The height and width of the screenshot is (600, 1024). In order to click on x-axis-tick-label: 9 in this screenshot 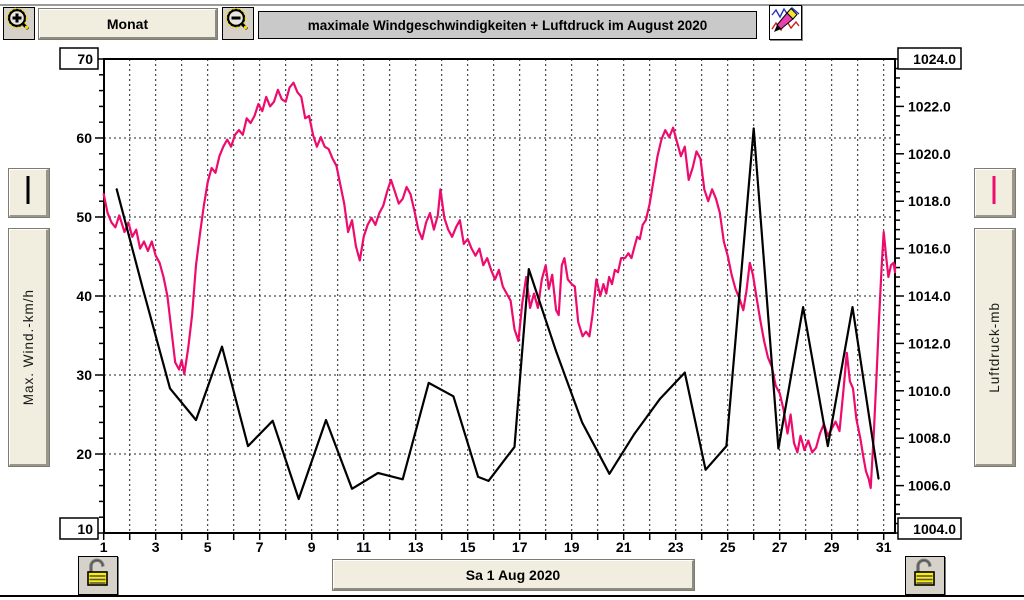, I will do `click(312, 547)`.